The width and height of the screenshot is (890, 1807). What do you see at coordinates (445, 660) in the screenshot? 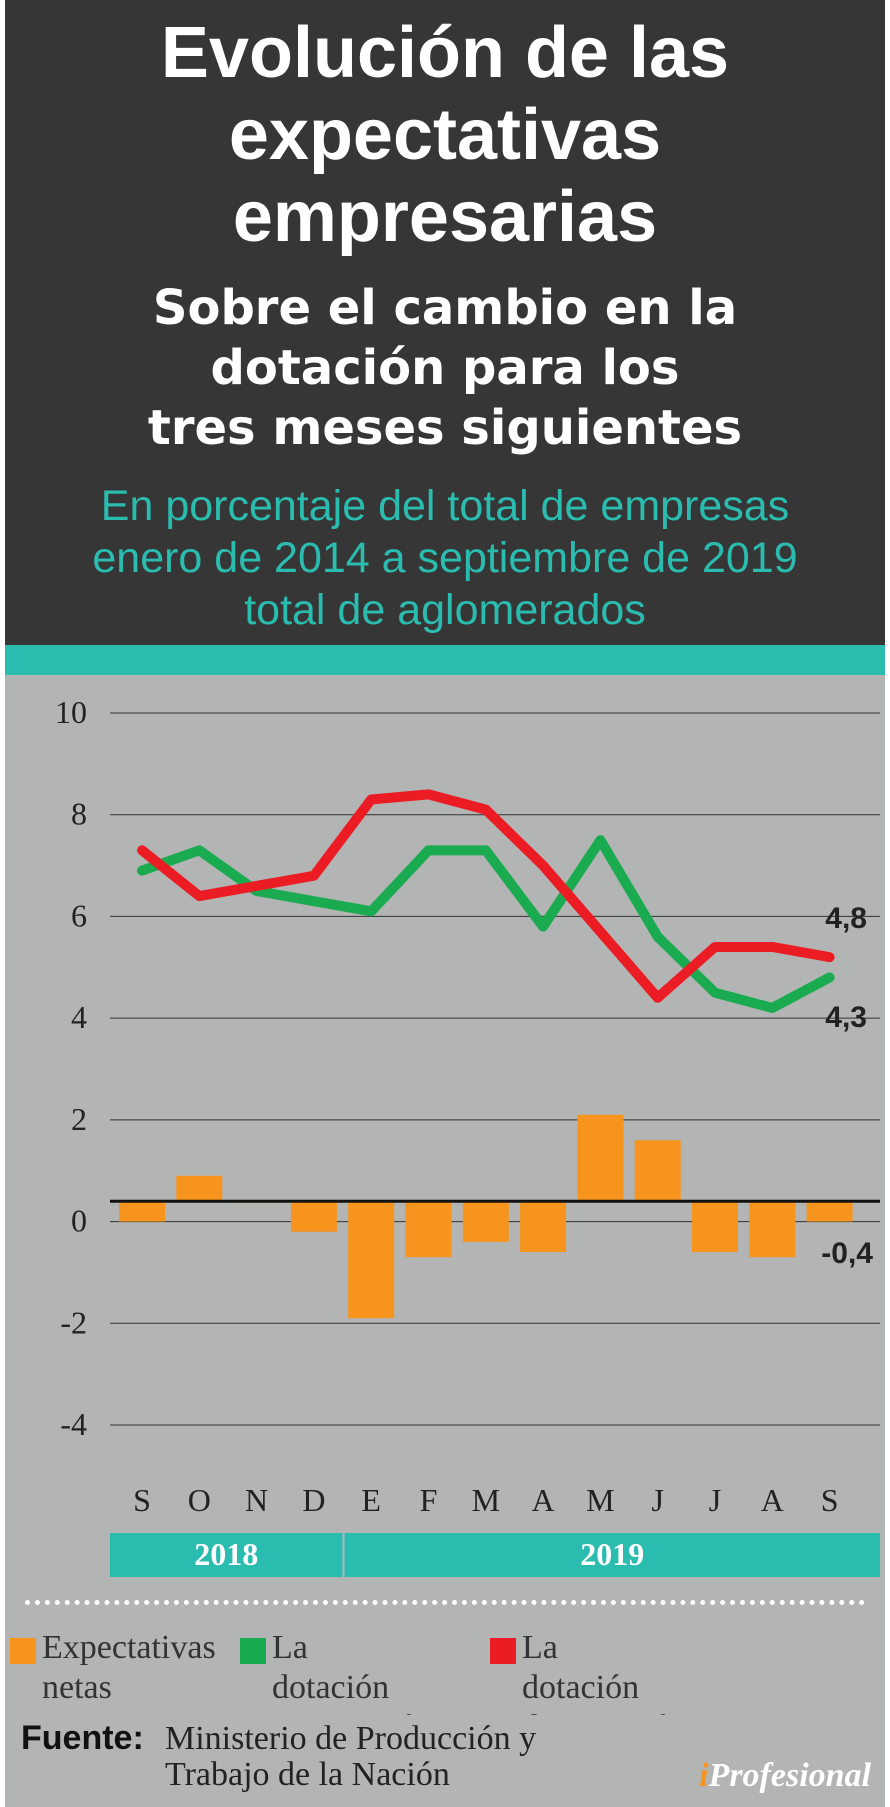
I see `accent-band` at bounding box center [445, 660].